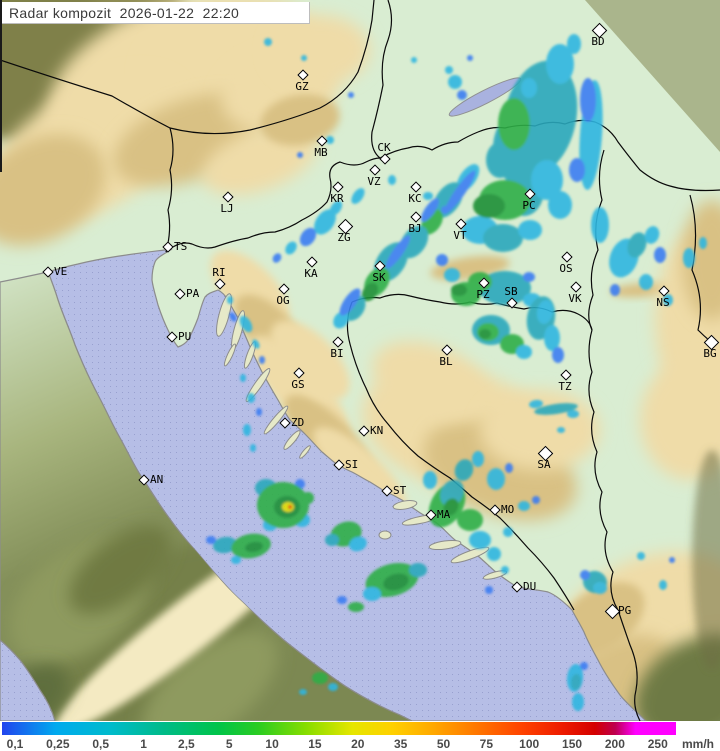 This screenshot has height=751, width=720. What do you see at coordinates (400, 744) in the screenshot?
I see `legend-label: 35` at bounding box center [400, 744].